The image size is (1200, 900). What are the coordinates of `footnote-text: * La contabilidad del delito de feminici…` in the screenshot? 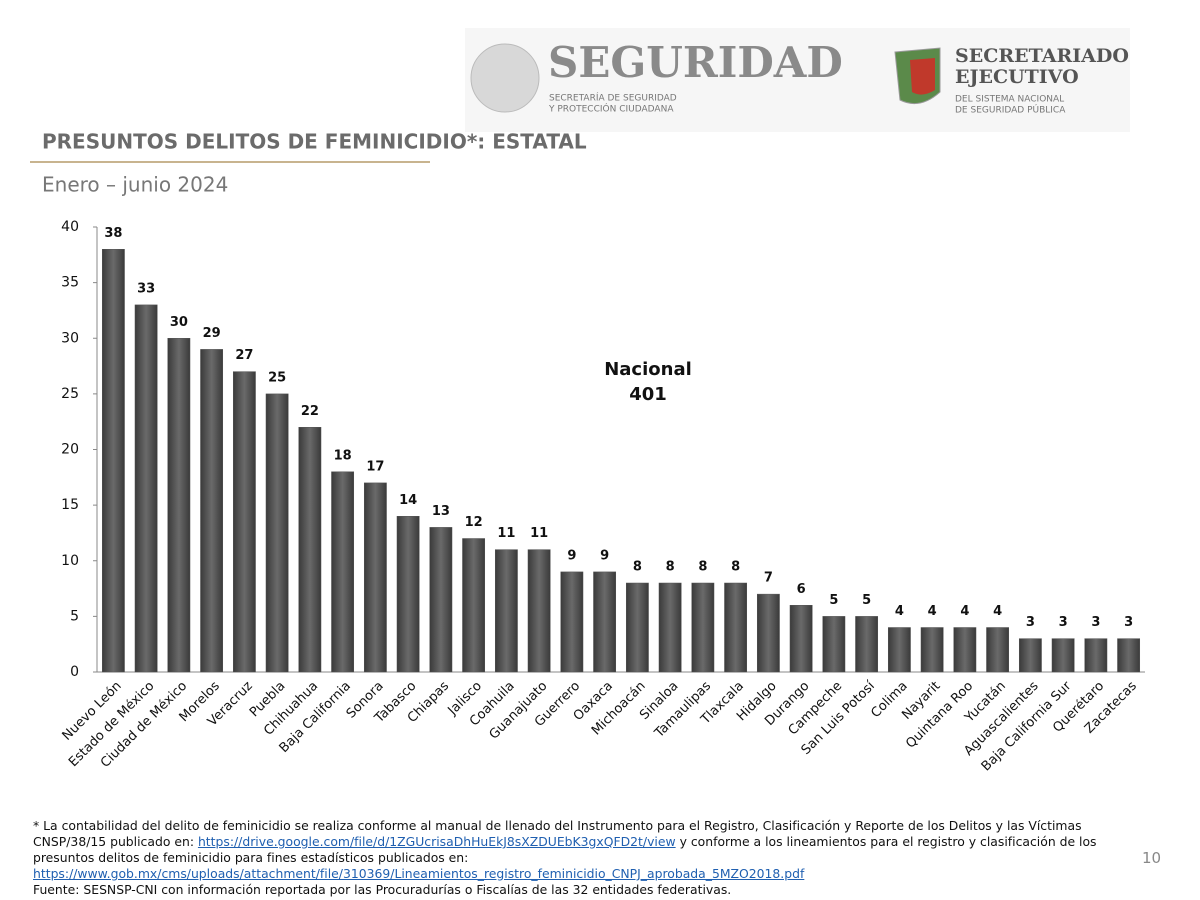 It's located at (557, 833).